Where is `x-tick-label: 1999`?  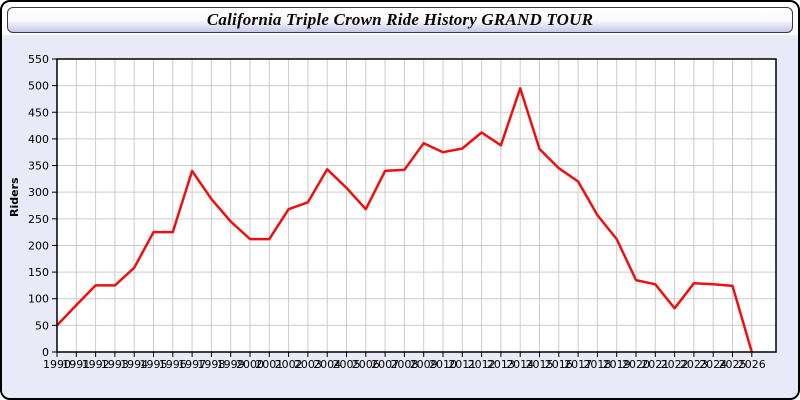 x-tick-label: 1999 is located at coordinates (231, 364).